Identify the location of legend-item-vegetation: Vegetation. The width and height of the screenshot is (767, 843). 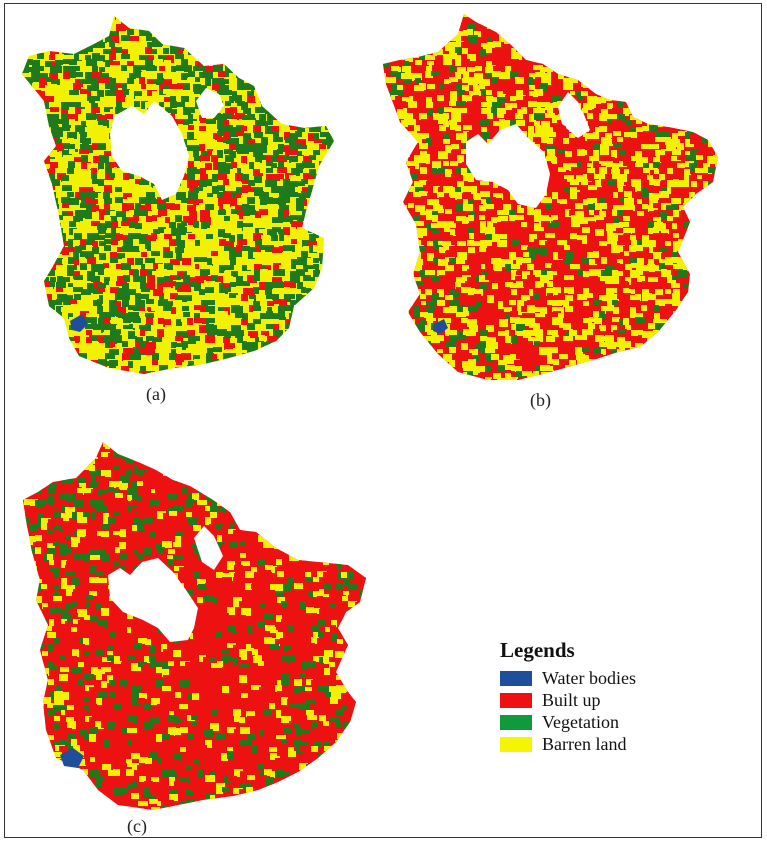
(600, 722).